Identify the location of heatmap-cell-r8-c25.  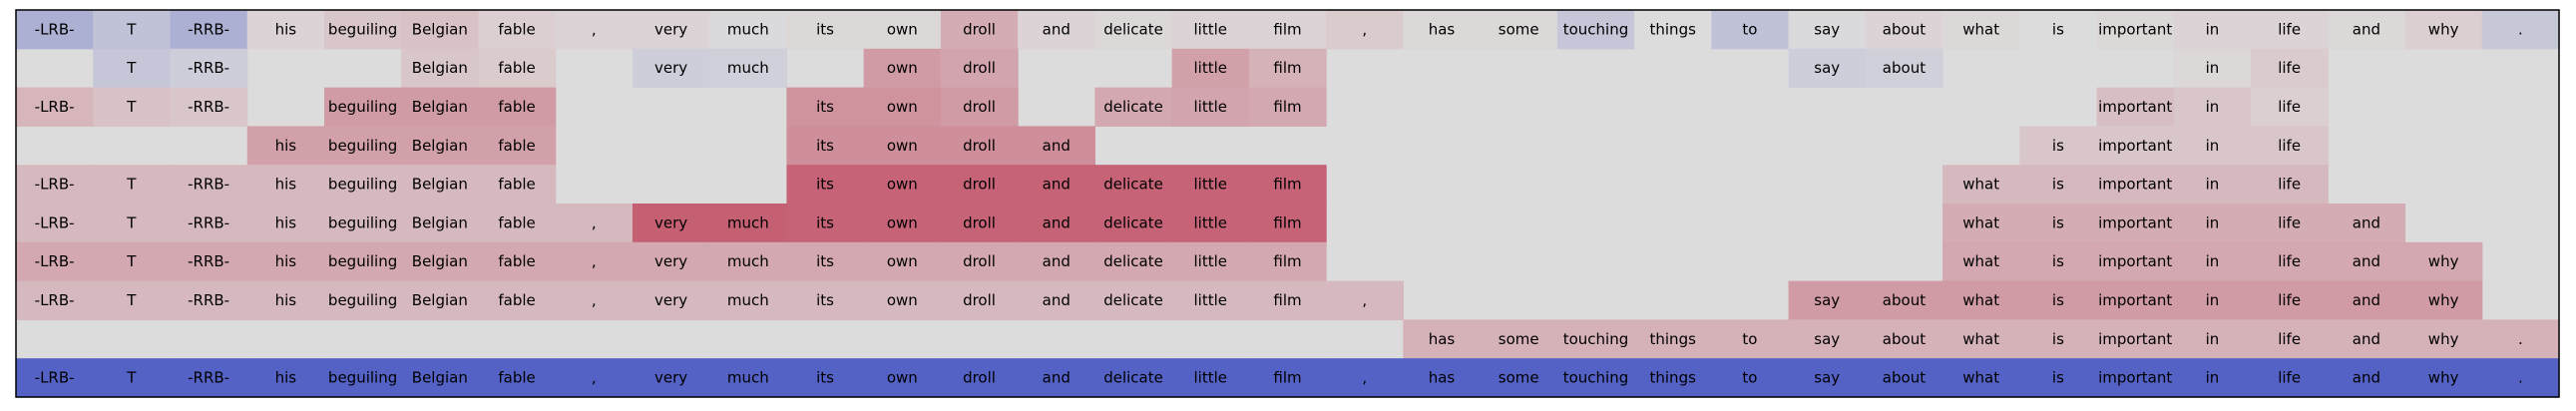
(1981, 339).